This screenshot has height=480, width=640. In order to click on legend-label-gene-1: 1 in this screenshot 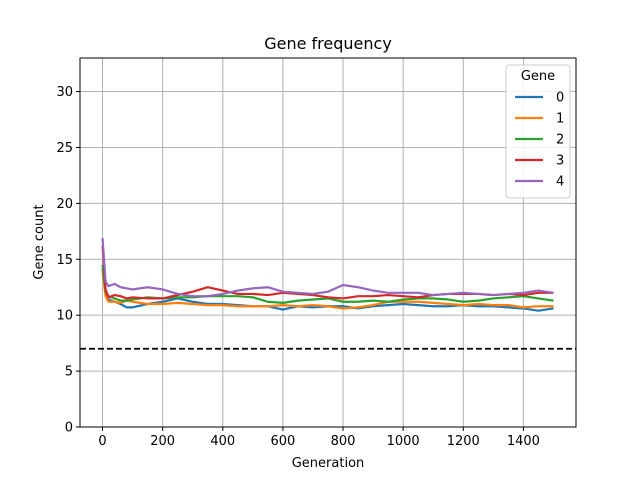, I will do `click(560, 119)`.